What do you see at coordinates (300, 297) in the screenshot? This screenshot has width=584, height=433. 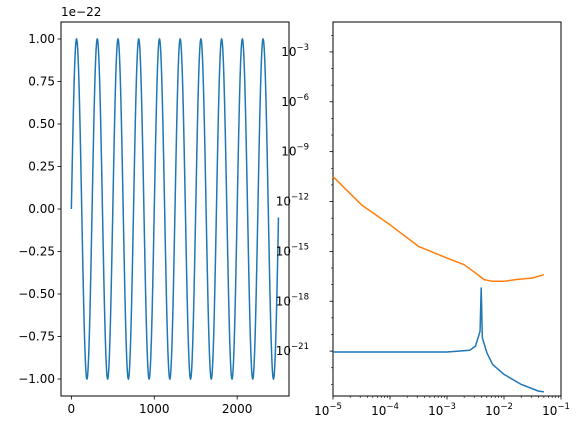 I see `y-tick-exponent: −18` at bounding box center [300, 297].